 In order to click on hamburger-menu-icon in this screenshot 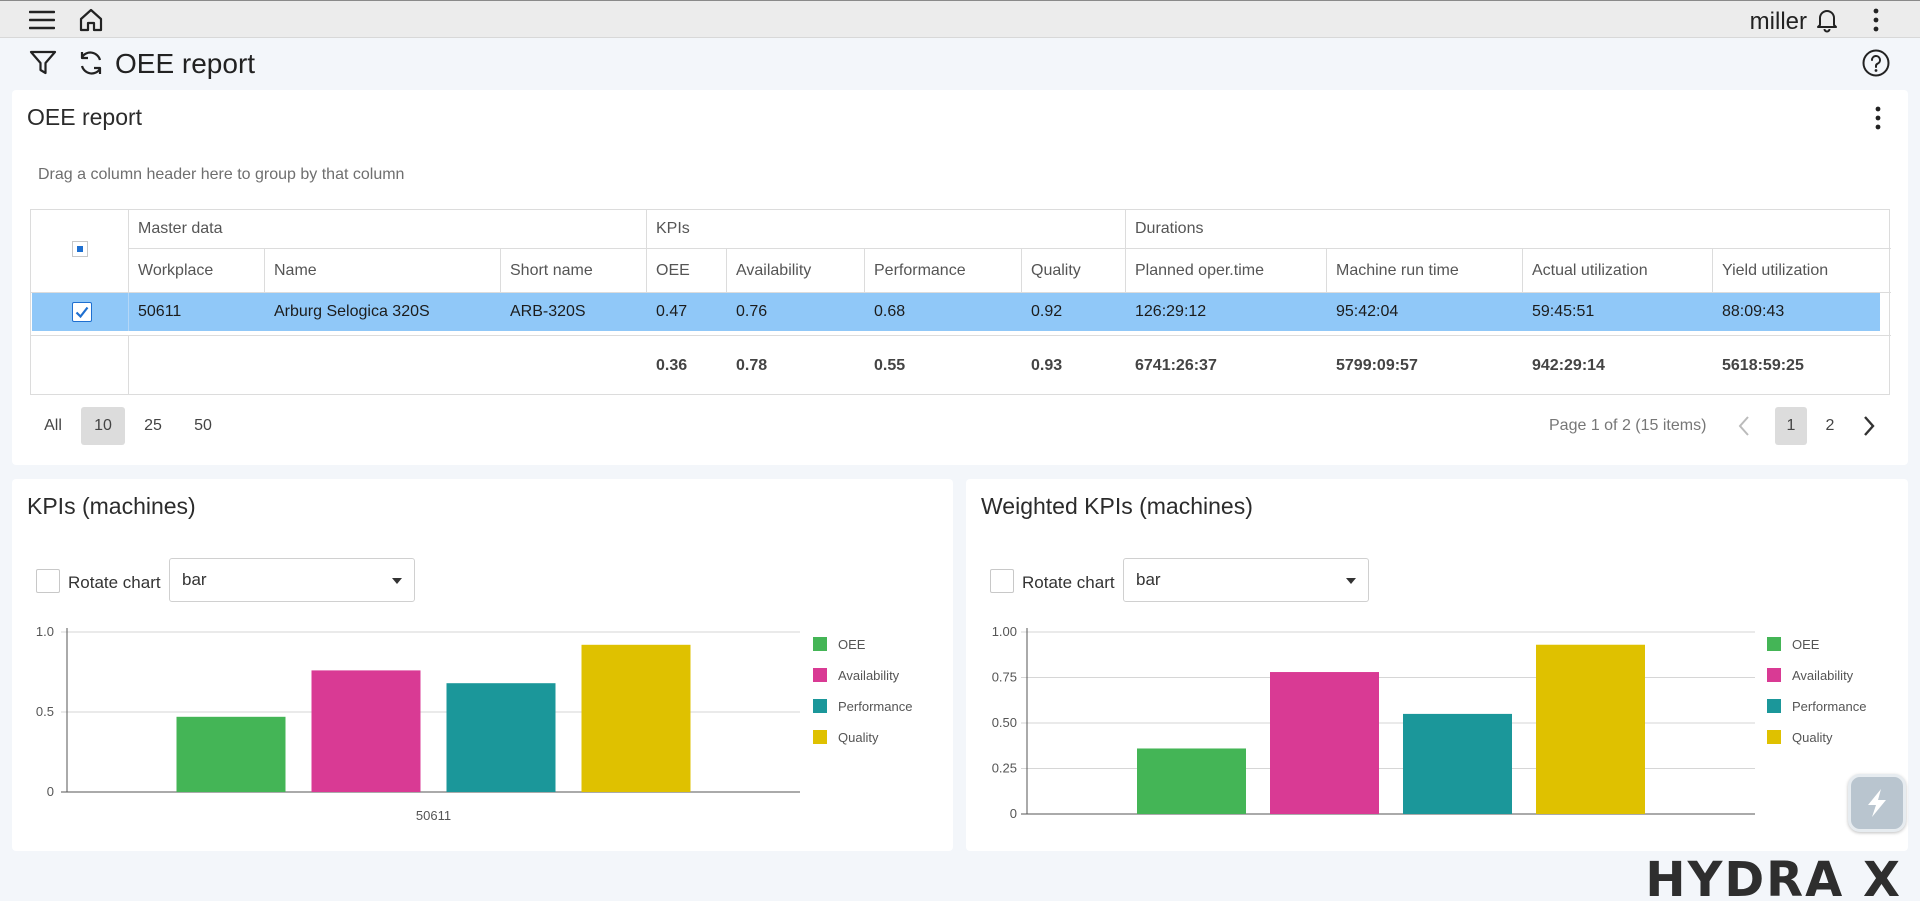, I will do `click(42, 20)`.